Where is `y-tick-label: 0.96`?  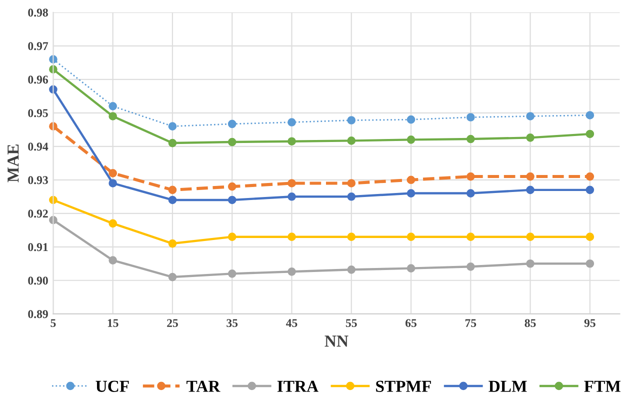
y-tick-label: 0.96 is located at coordinates (38, 80).